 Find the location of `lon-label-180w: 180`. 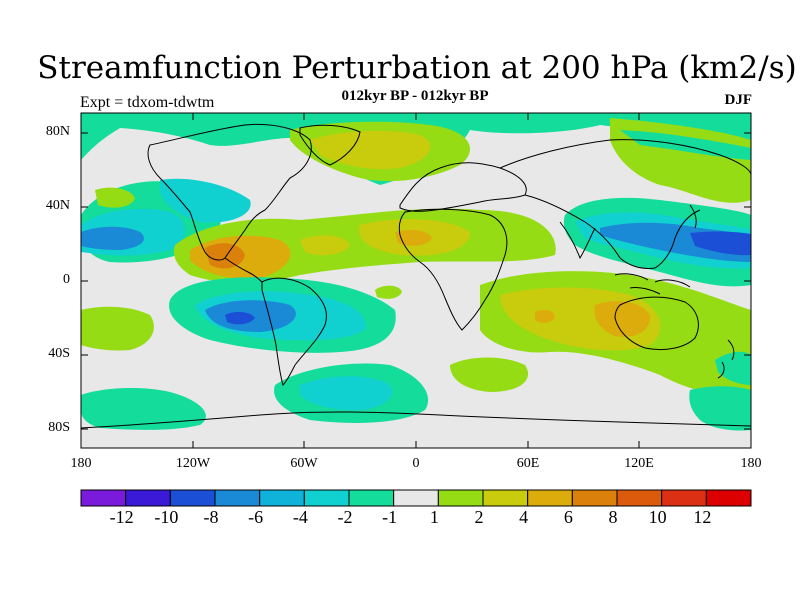

lon-label-180w: 180 is located at coordinates (81, 463).